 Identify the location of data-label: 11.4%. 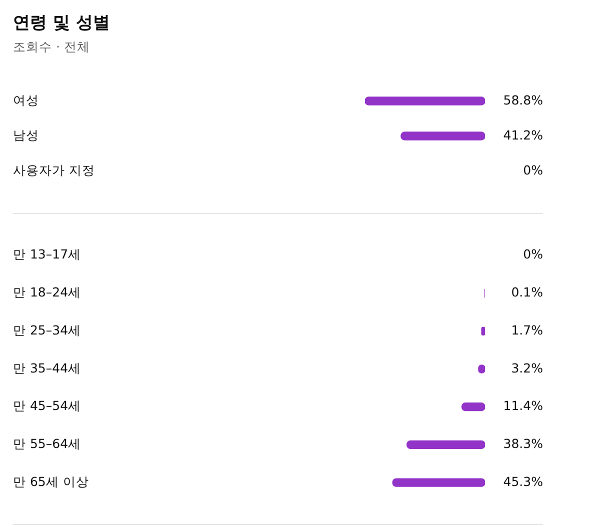
(523, 406).